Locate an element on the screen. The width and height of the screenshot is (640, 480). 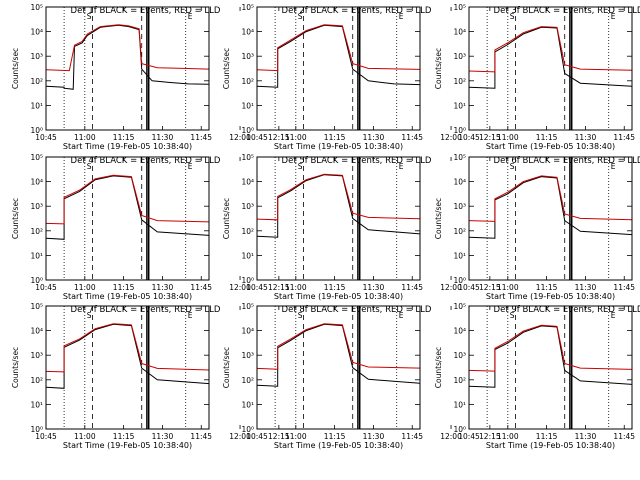
panel-title: Det 5f BLACK = Events, RED = LLD is located at coordinates (357, 161).